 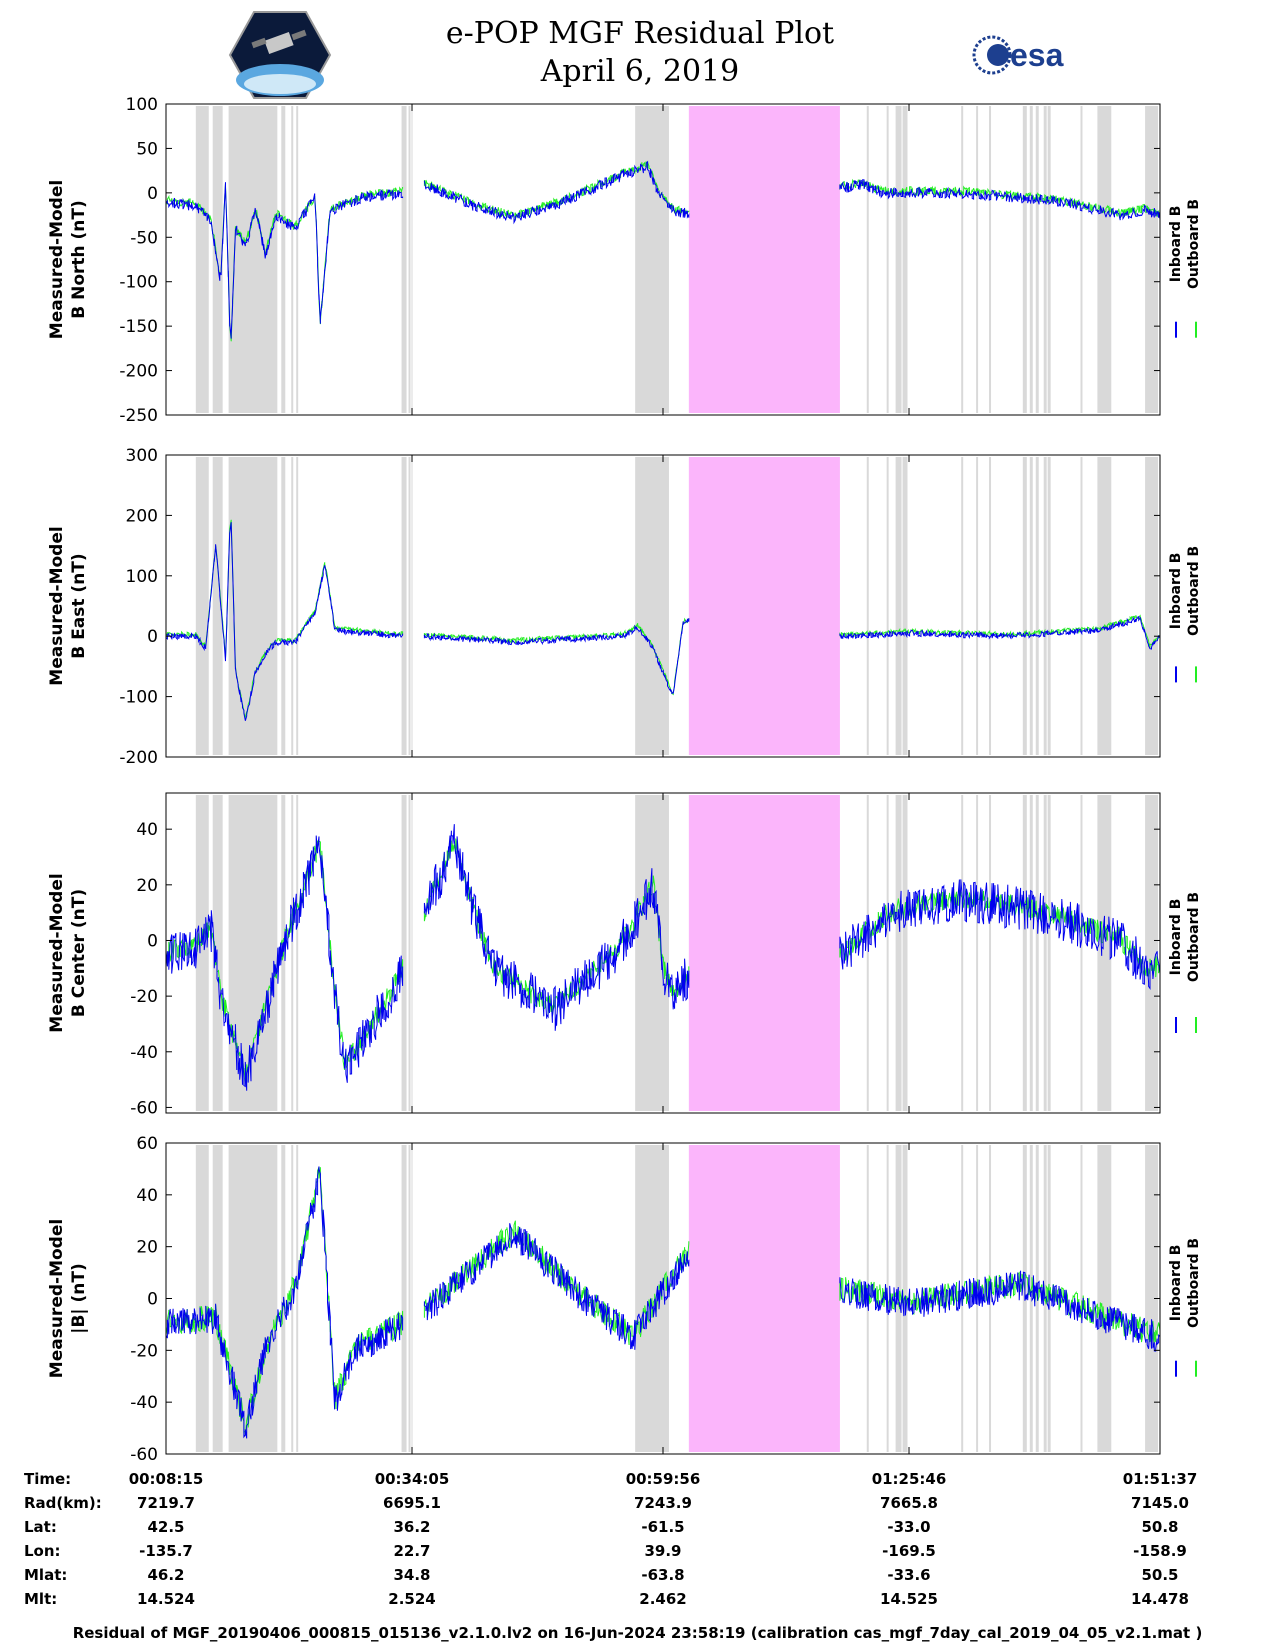 What do you see at coordinates (640, 71) in the screenshot?
I see `chart-date: April 6, 2019` at bounding box center [640, 71].